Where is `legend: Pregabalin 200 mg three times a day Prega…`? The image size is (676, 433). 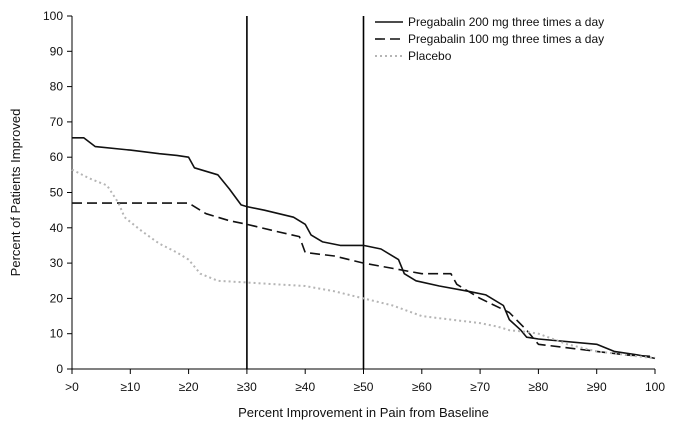 legend: Pregabalin 200 mg three times a day Prega… is located at coordinates (489, 39).